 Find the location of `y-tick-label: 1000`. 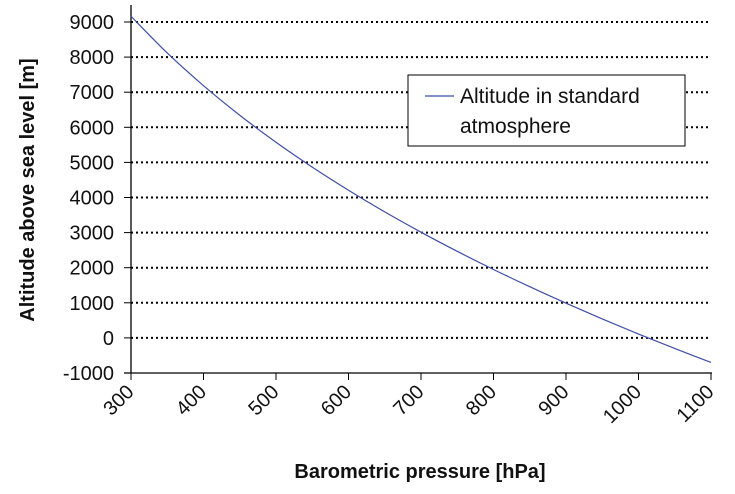

y-tick-label: 1000 is located at coordinates (92, 304).